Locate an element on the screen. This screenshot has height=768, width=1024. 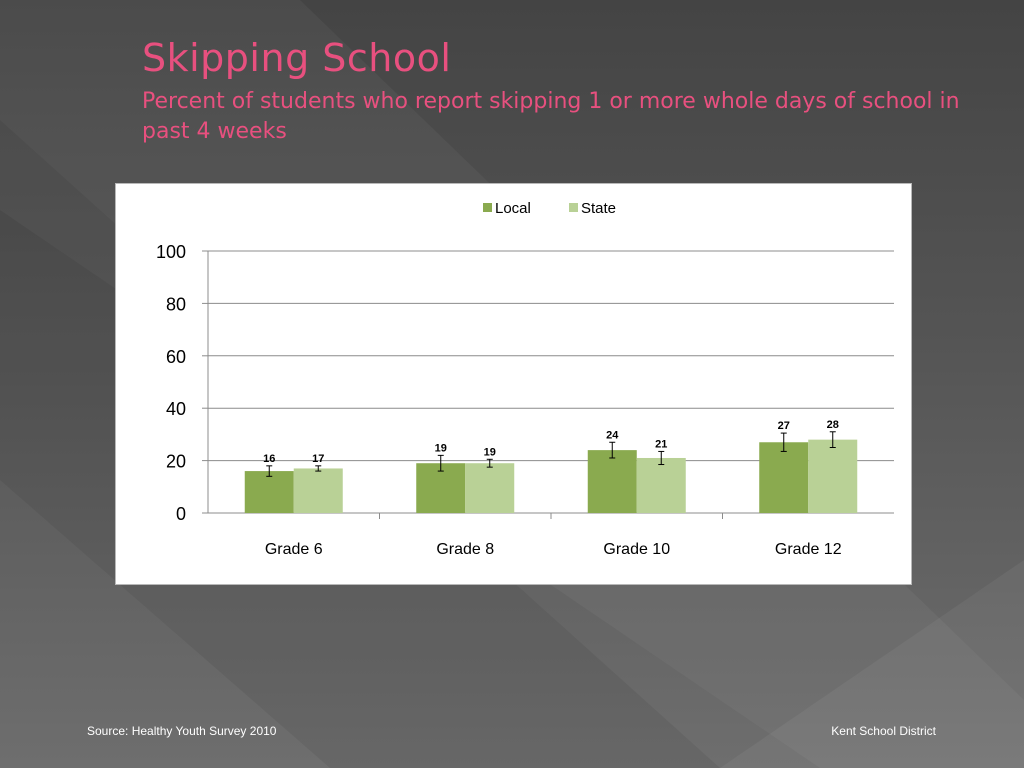
data-label: 21 is located at coordinates (661, 444).